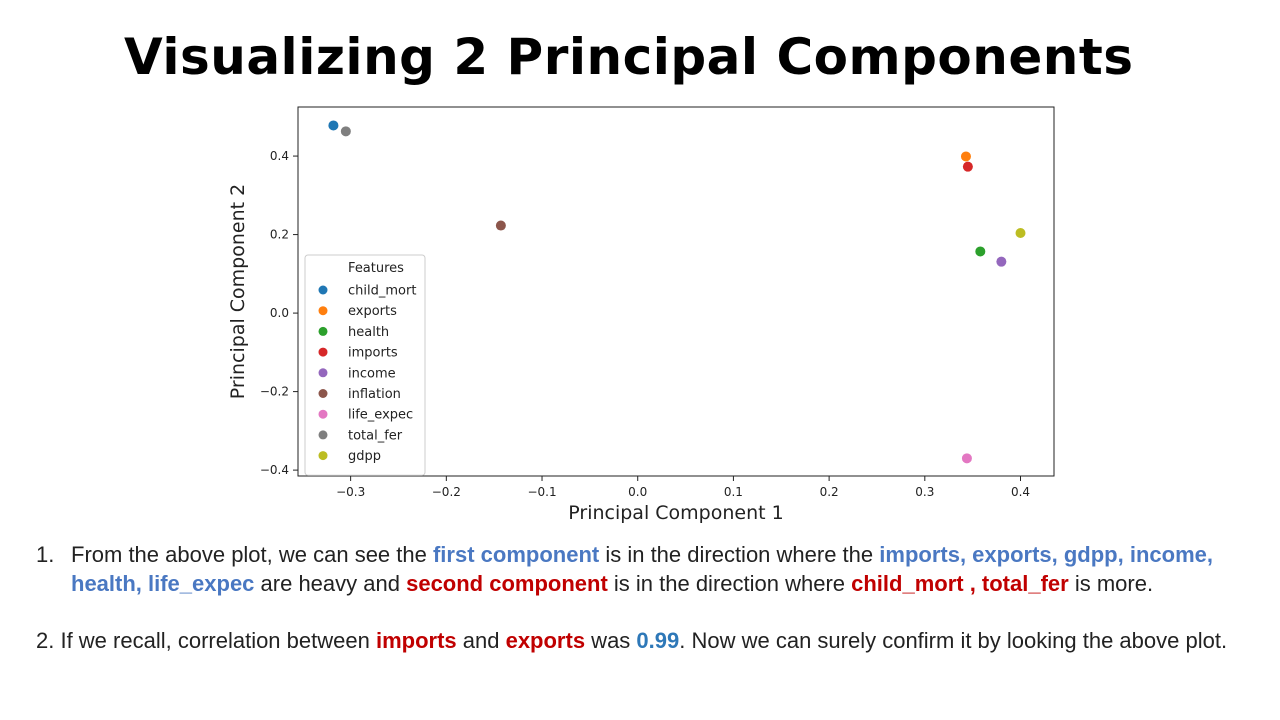 Image resolution: width=1280 pixels, height=720 pixels. Describe the element at coordinates (279, 235) in the screenshot. I see `y-tick-label: 0.2` at that location.